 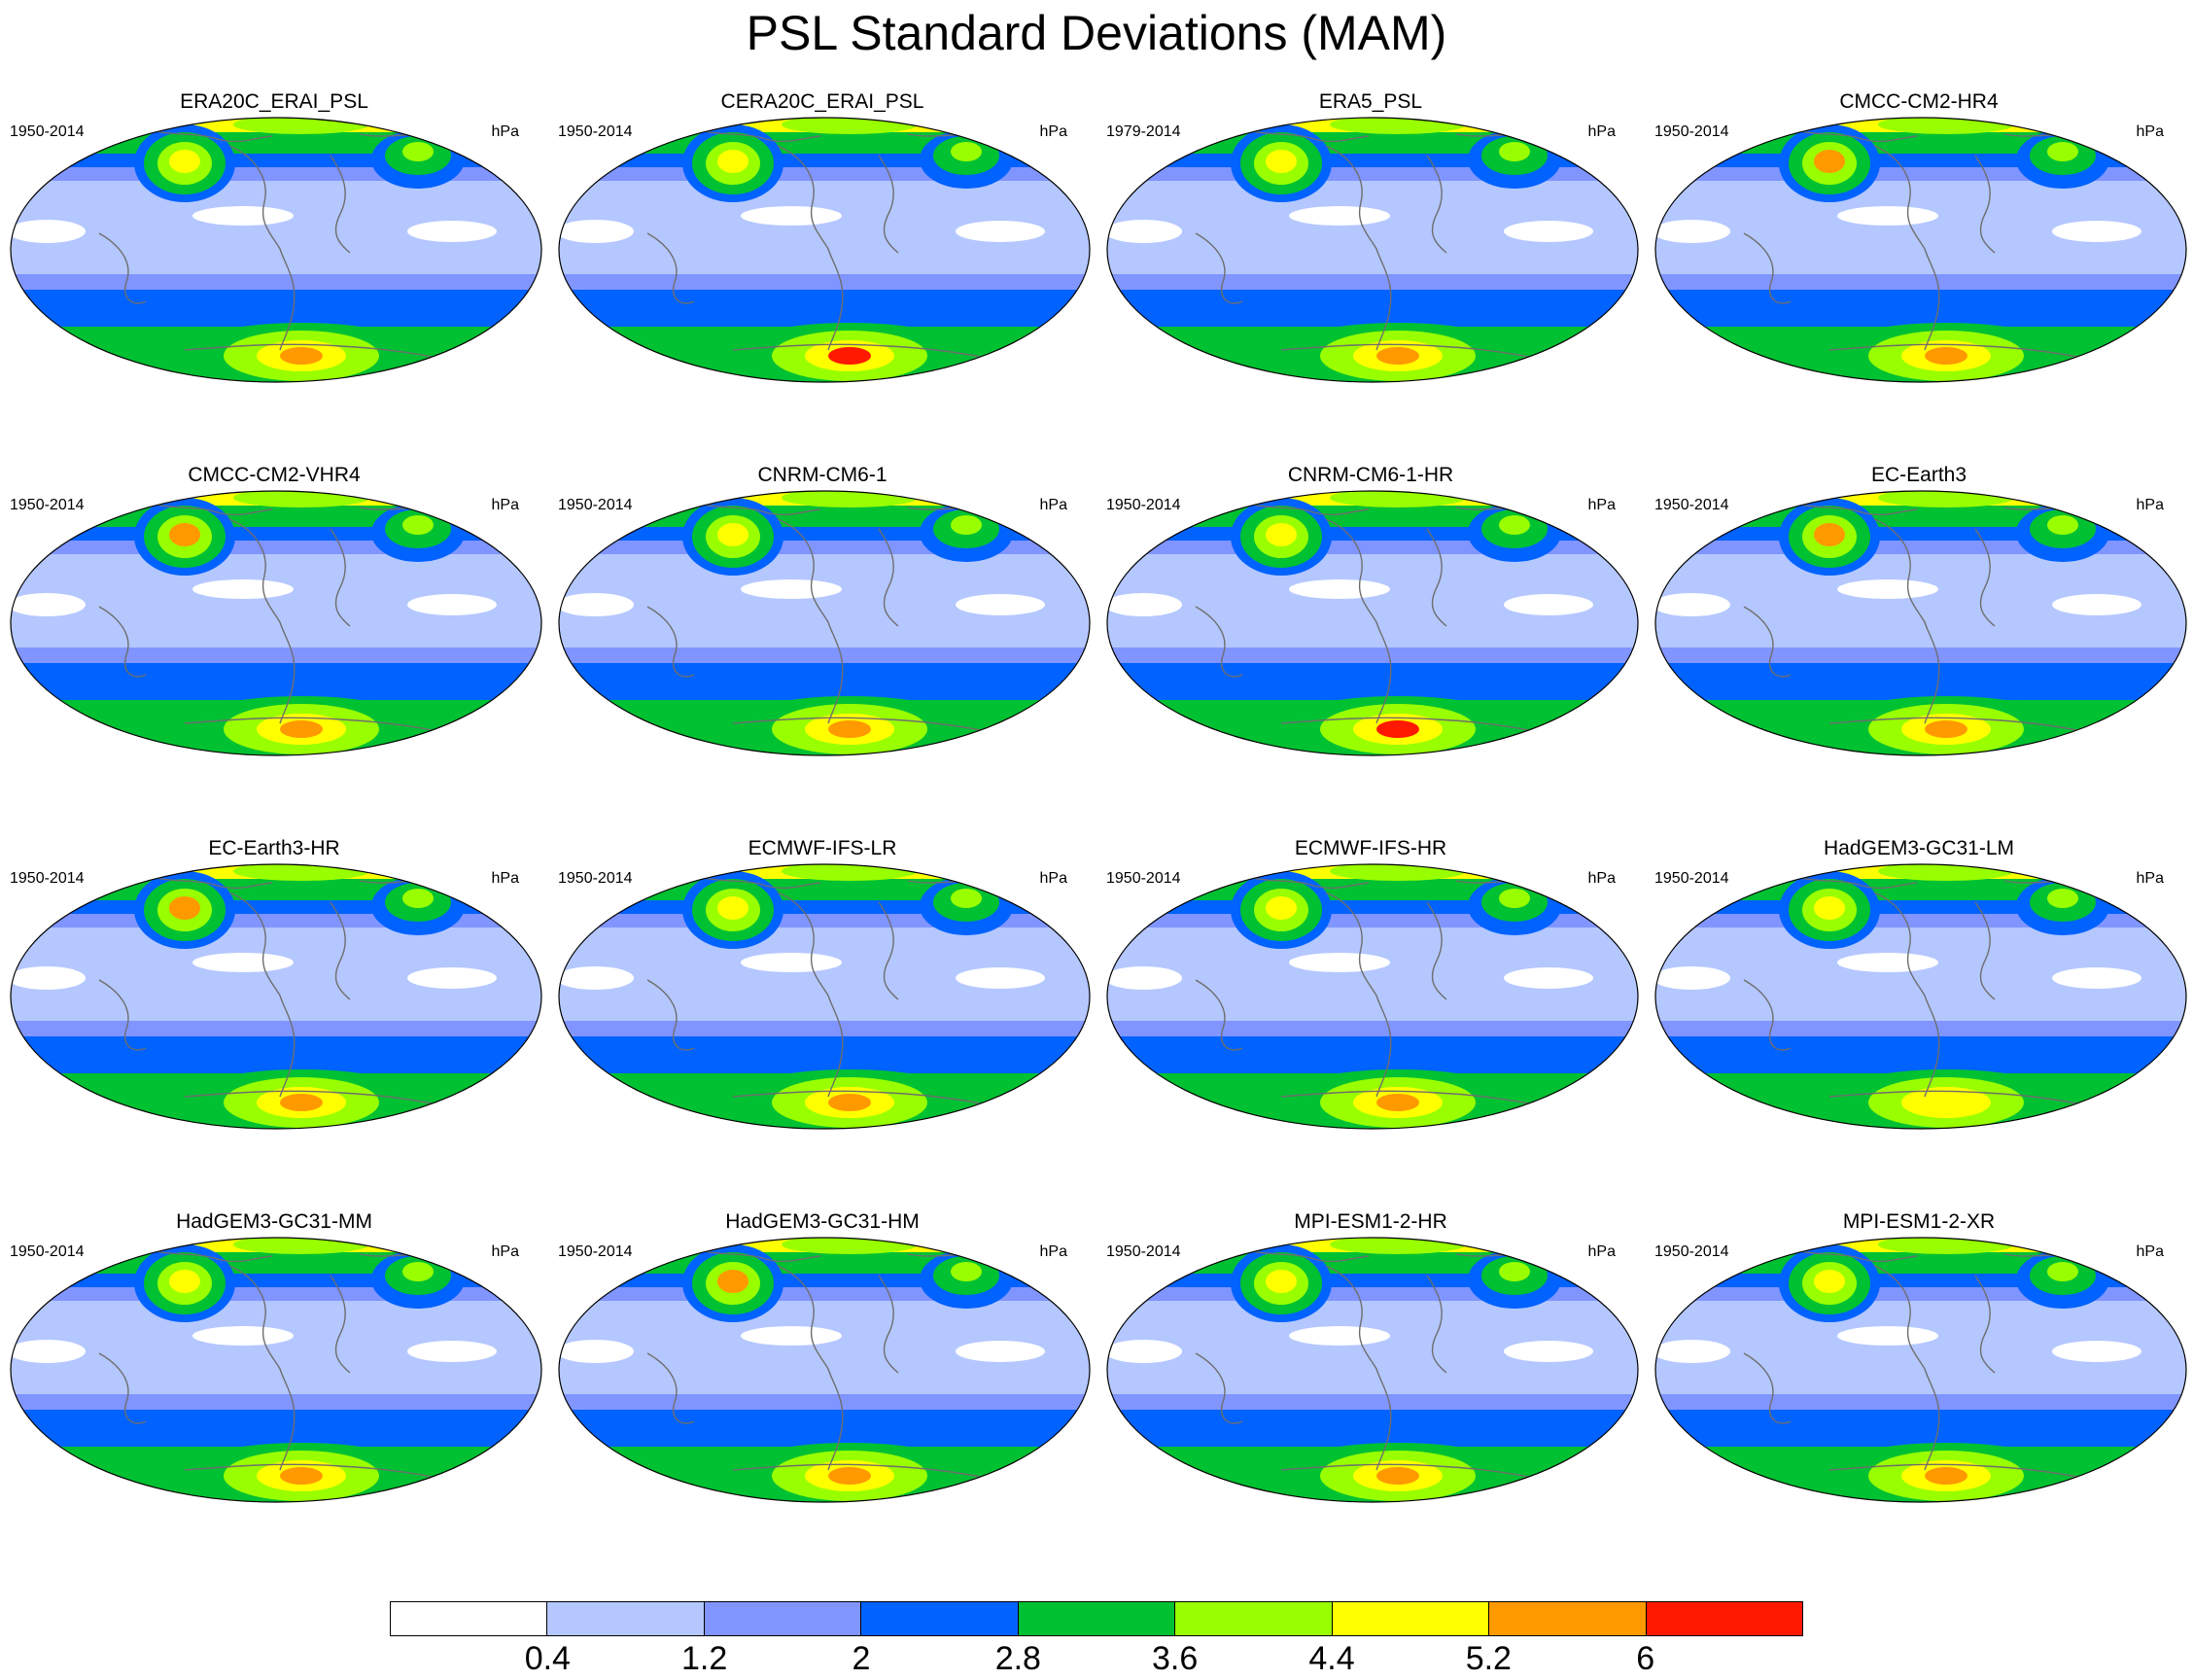 I want to click on map-panel: CERA20C_ERAI_PSL 1950-2014 hPa, so click(x=822, y=191).